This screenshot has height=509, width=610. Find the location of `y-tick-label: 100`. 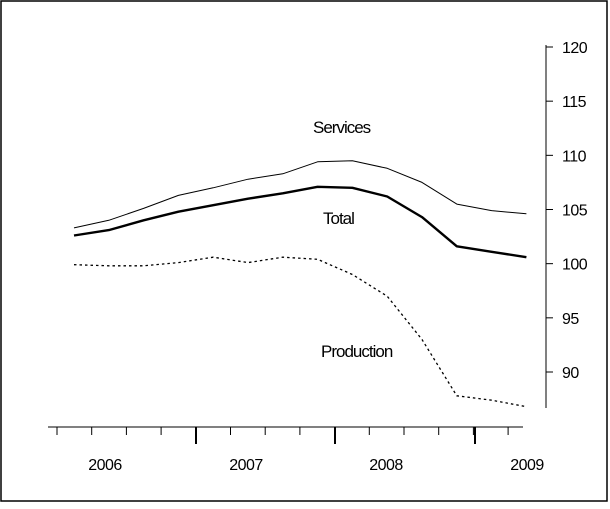

y-tick-label: 100 is located at coordinates (575, 265).